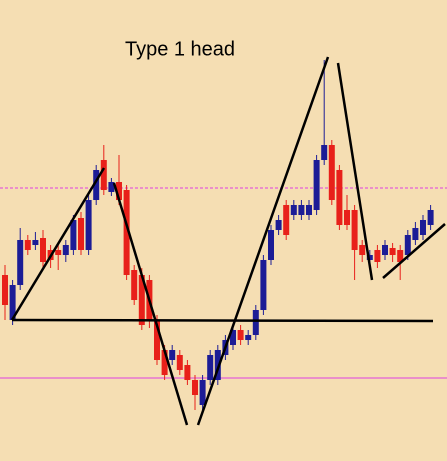 This screenshot has height=461, width=447. Describe the element at coordinates (222, 320) in the screenshot. I see `neckline` at that location.